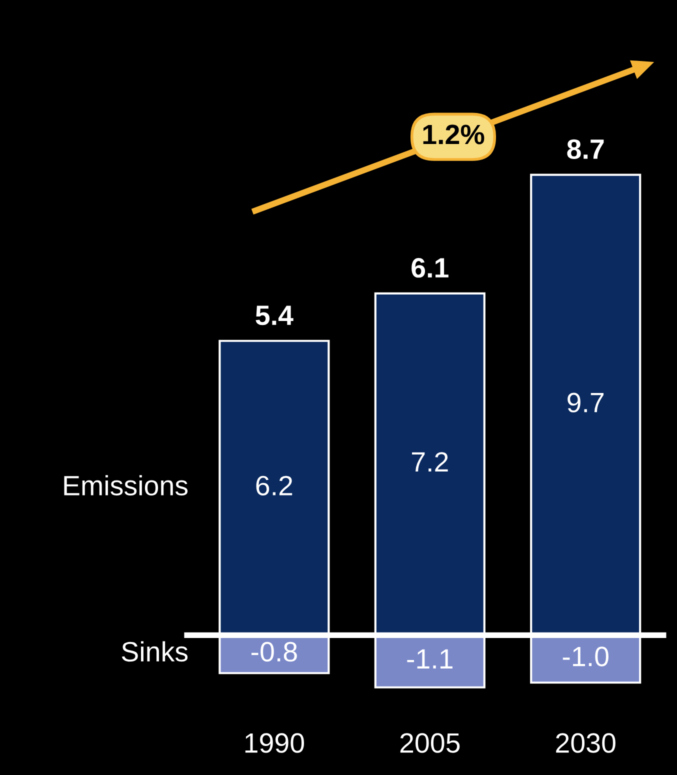 This screenshot has width=677, height=775. What do you see at coordinates (586, 402) in the screenshot?
I see `data-label: 9.7` at bounding box center [586, 402].